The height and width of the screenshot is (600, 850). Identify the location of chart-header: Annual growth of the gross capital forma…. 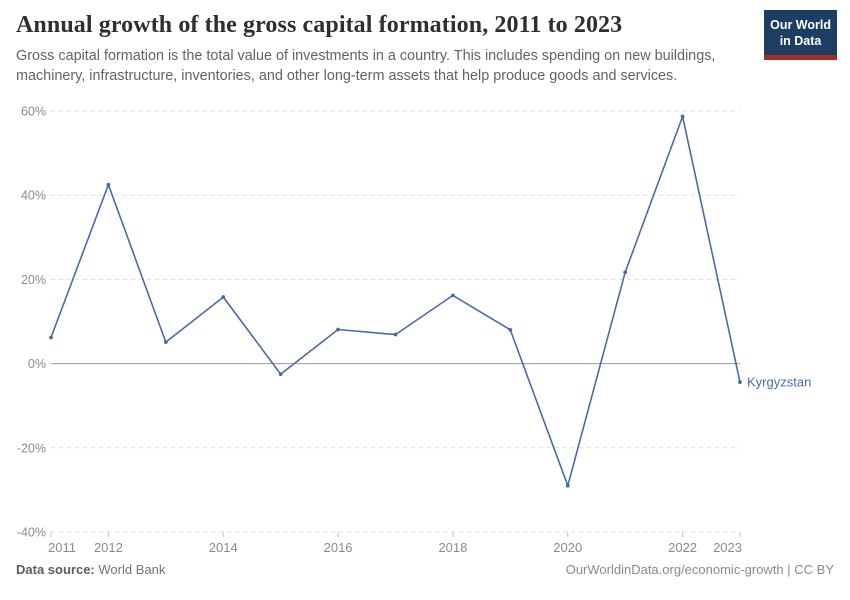
(392, 49).